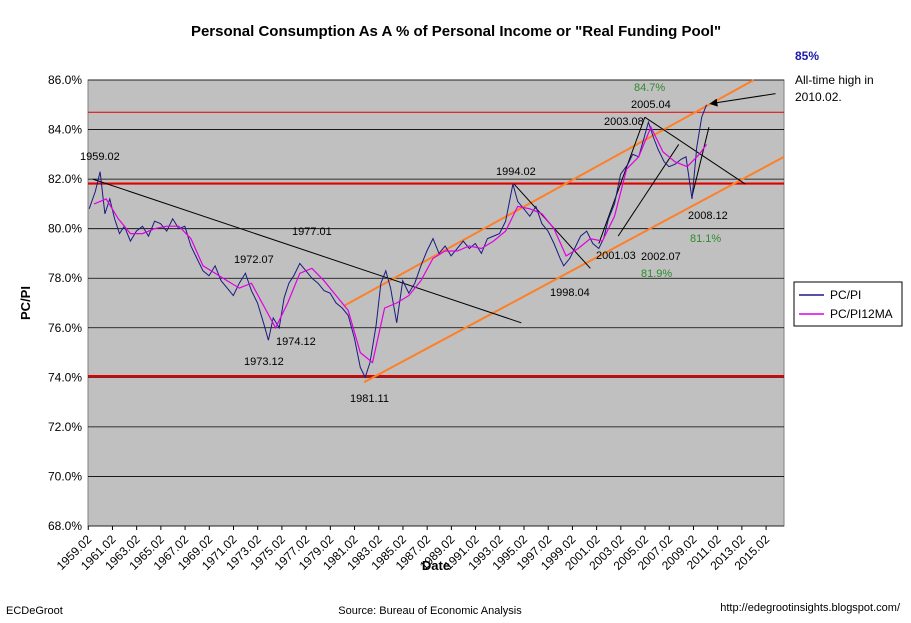  What do you see at coordinates (65, 229) in the screenshot?
I see `y-tick-label: 80.0%` at bounding box center [65, 229].